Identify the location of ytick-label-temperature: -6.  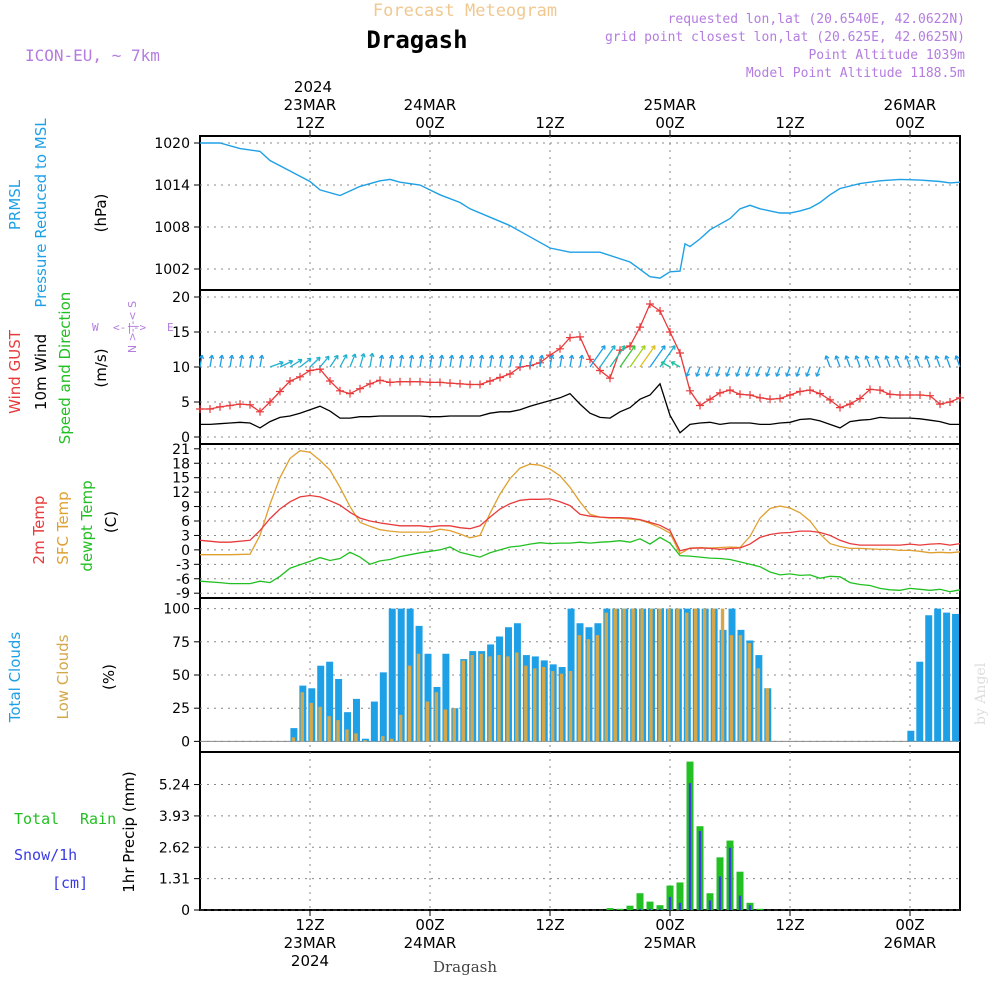
(183, 580).